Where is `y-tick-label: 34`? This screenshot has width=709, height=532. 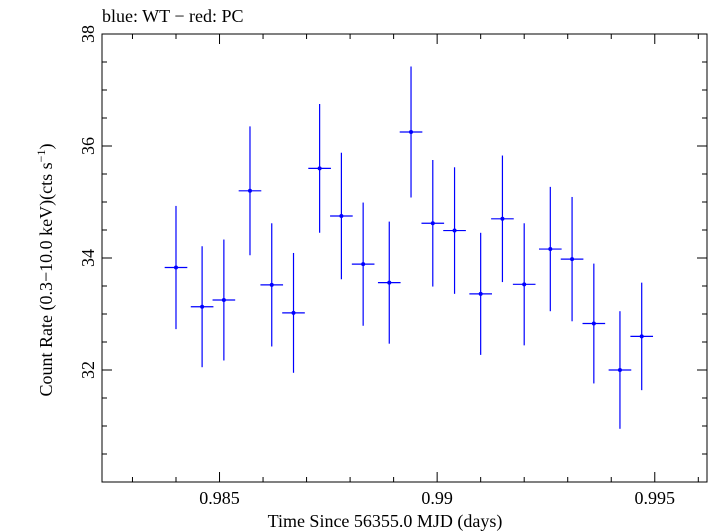
y-tick-label: 34 is located at coordinates (88, 258).